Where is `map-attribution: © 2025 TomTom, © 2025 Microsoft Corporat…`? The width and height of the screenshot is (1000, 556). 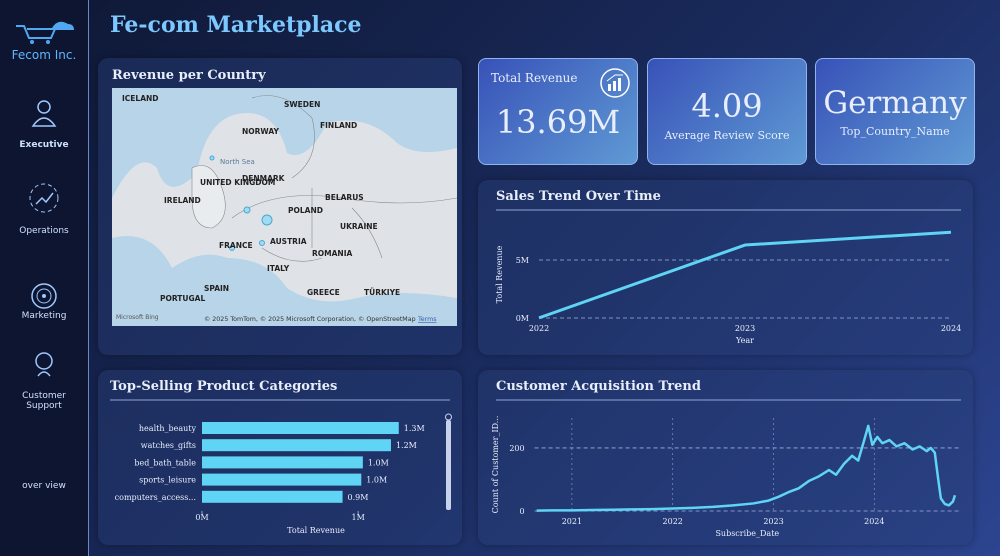 map-attribution: © 2025 TomTom, © 2025 Microsoft Corporat… is located at coordinates (310, 319).